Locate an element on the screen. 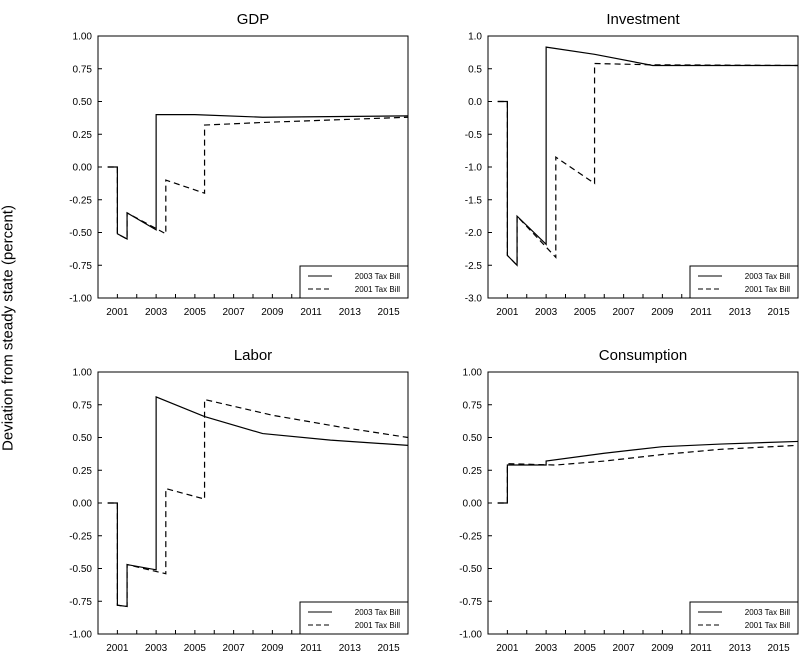 The height and width of the screenshot is (656, 800). y-tick-label: 0.0 is located at coordinates (475, 102).